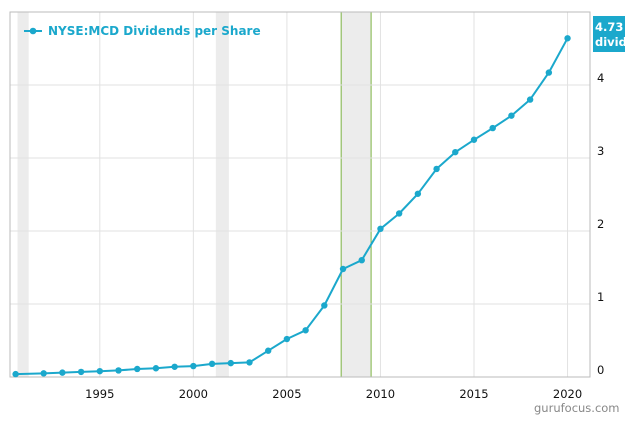 The height and width of the screenshot is (422, 632). Describe the element at coordinates (473, 394) in the screenshot. I see `x-tick-label: 2015` at that location.